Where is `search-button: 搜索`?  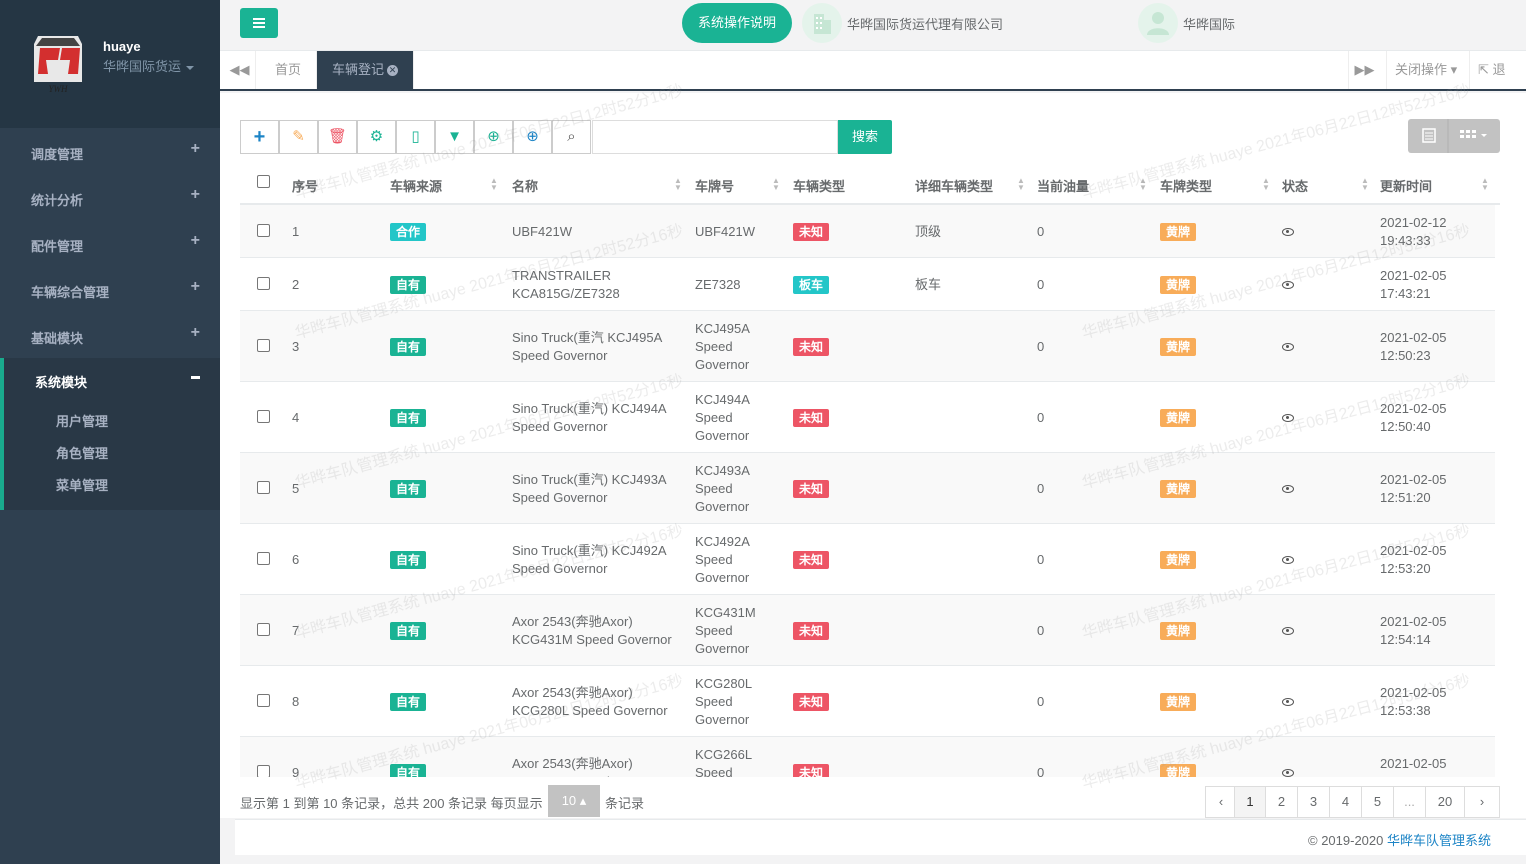 search-button: 搜索 is located at coordinates (865, 137).